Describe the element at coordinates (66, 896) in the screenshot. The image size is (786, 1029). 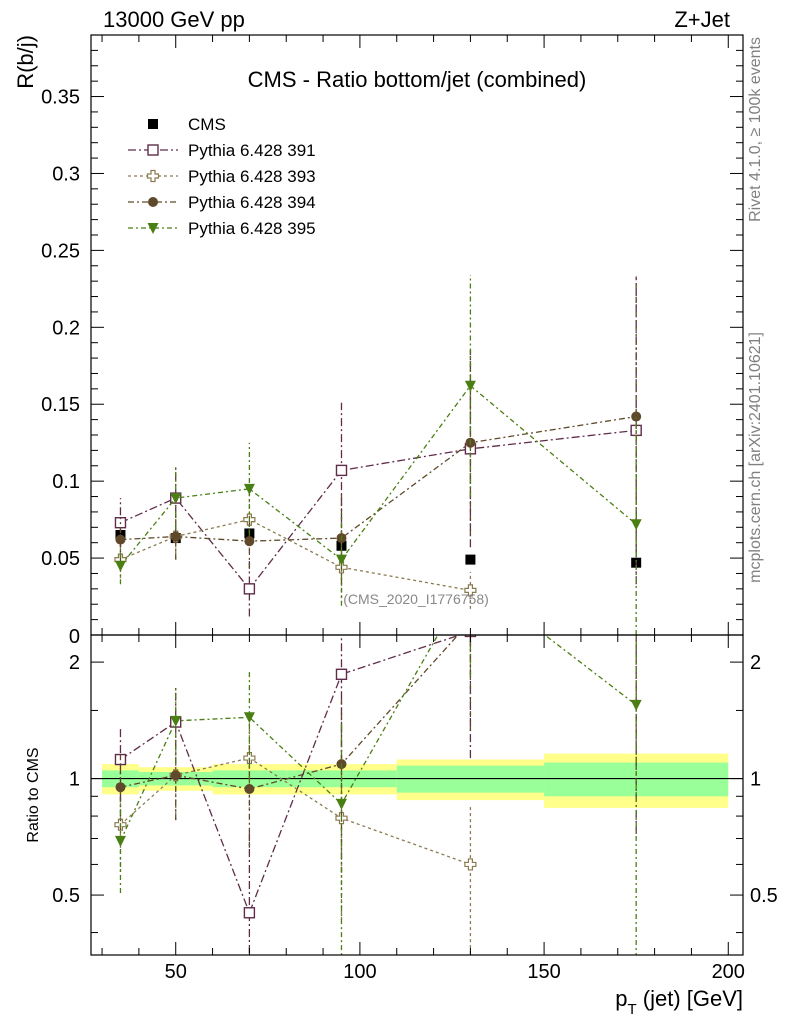
I see `ratio-y-tick-label: 0.5` at that location.